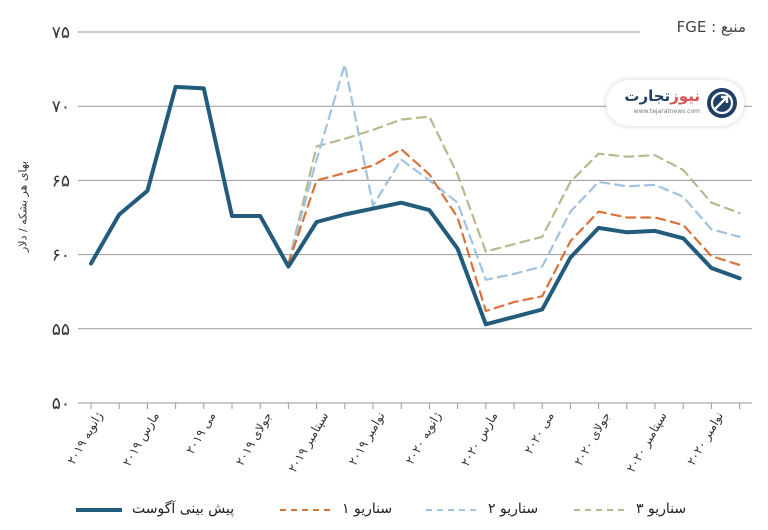  I want to click on y-tick-label: ۶۵, so click(61, 181).